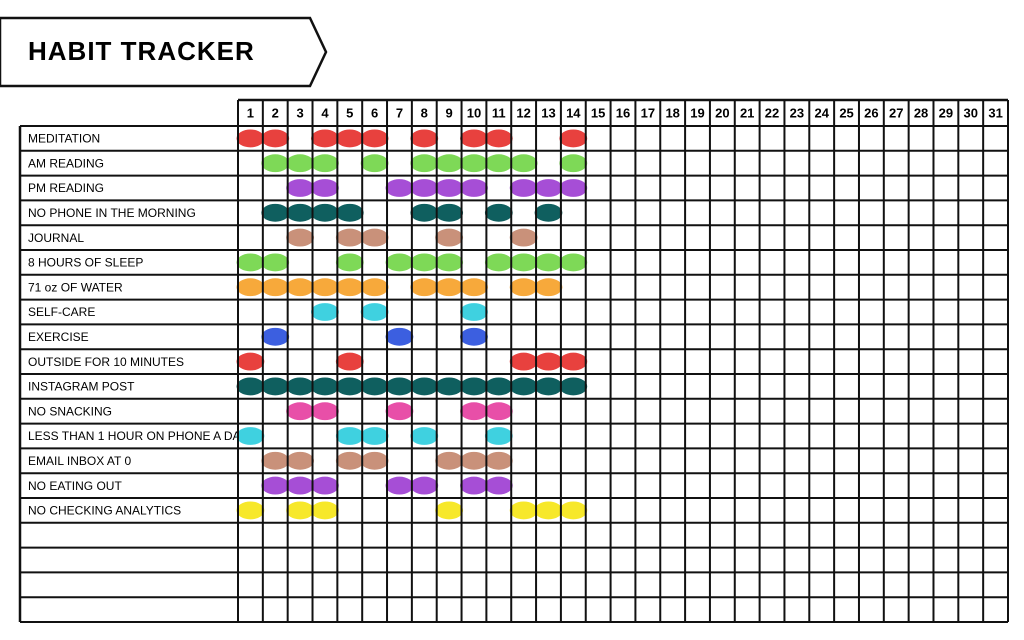  Describe the element at coordinates (548, 112) in the screenshot. I see `day-label: 13` at that location.